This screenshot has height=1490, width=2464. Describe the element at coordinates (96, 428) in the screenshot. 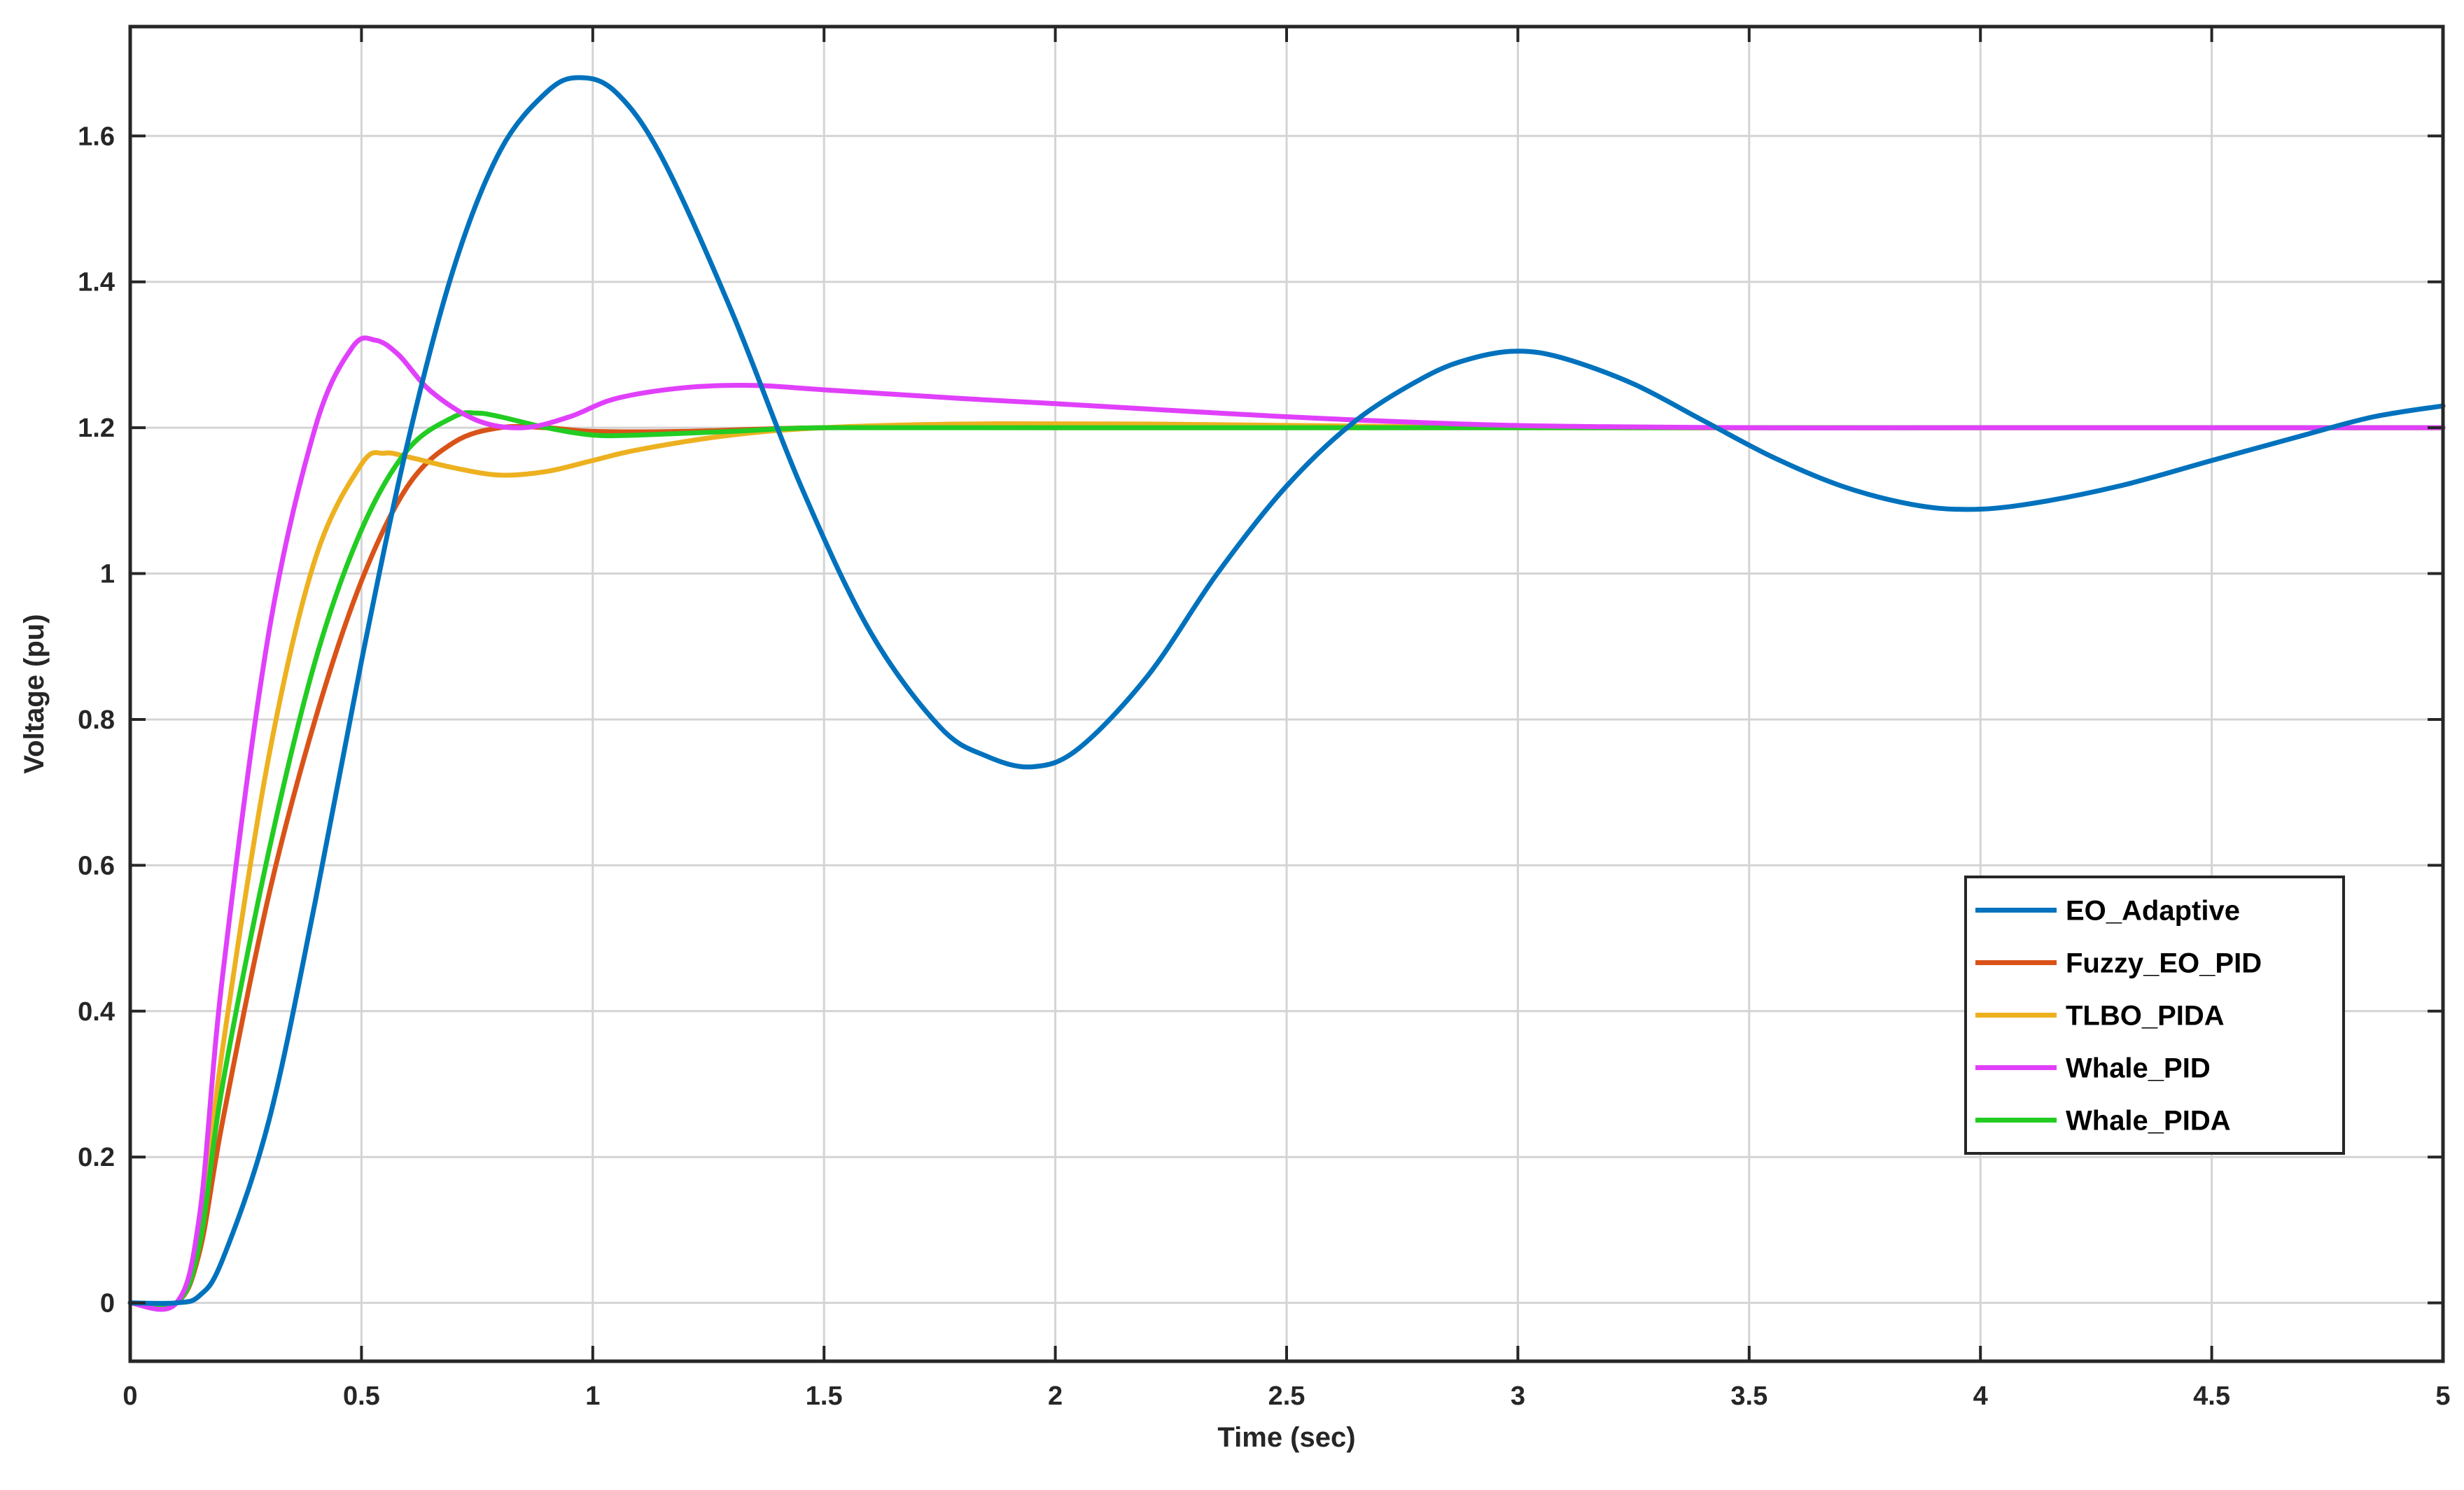

I see `y-tick-label: 1.2` at that location.